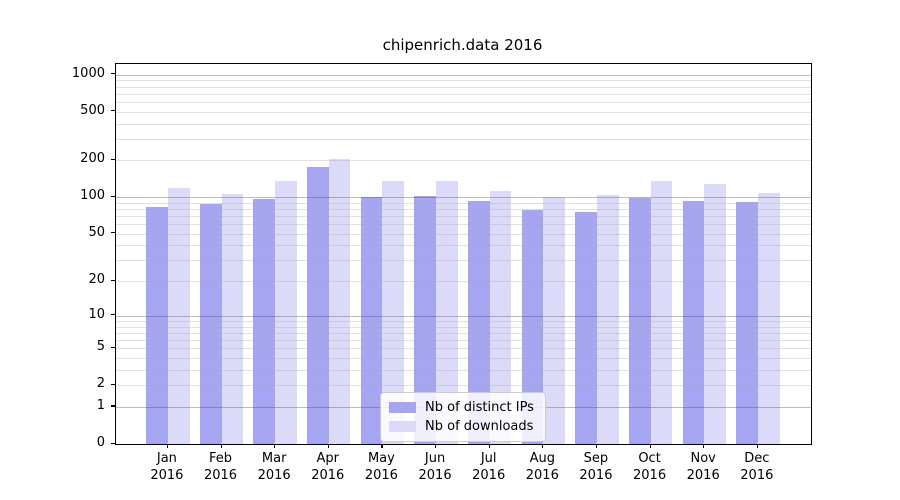  What do you see at coordinates (167, 467) in the screenshot?
I see `x-tick-label-Jan: Jan 2016` at bounding box center [167, 467].